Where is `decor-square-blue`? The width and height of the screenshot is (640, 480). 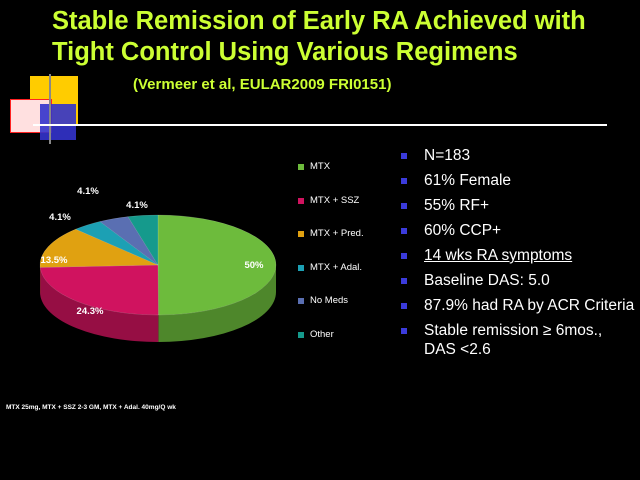
decor-square-blue is located at coordinates (58, 122).